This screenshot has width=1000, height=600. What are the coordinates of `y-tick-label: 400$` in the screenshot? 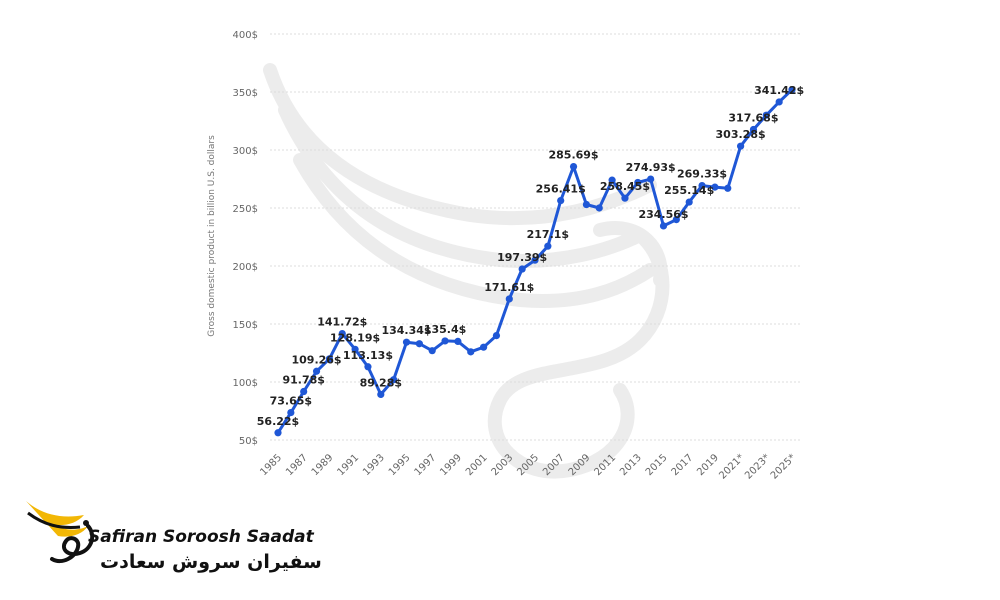 It's located at (245, 35).